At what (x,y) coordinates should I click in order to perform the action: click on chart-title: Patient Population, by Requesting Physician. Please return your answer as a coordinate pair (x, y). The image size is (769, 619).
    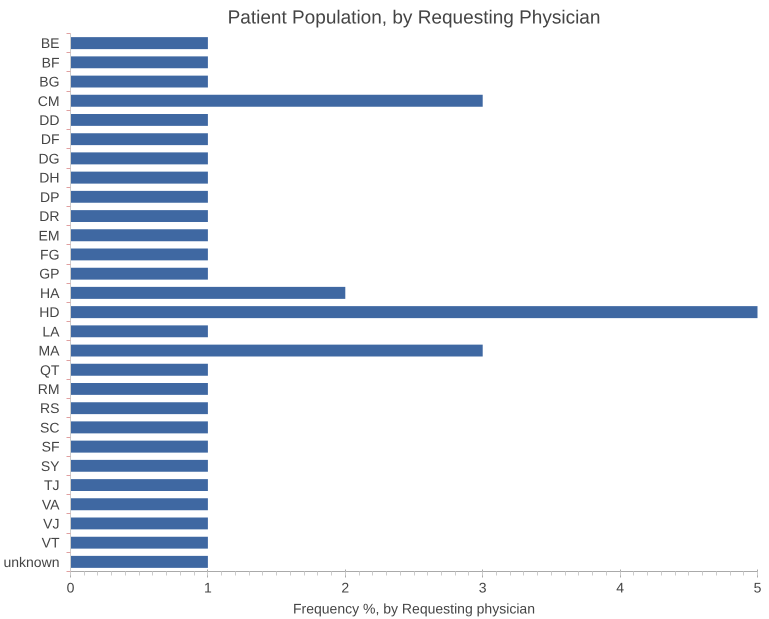
    Looking at the image, I should click on (414, 18).